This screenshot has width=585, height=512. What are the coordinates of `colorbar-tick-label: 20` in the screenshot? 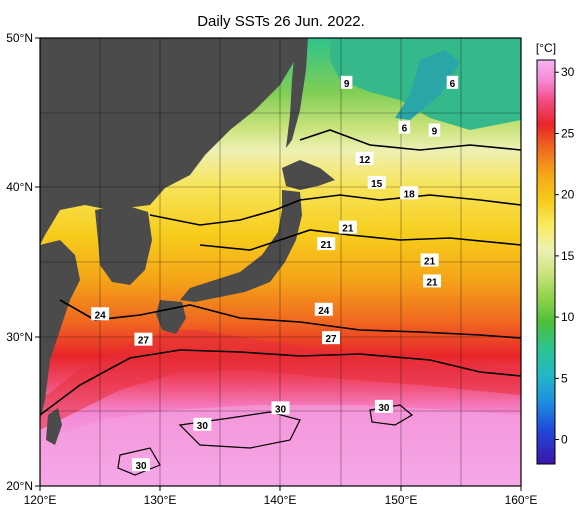 It's located at (568, 195).